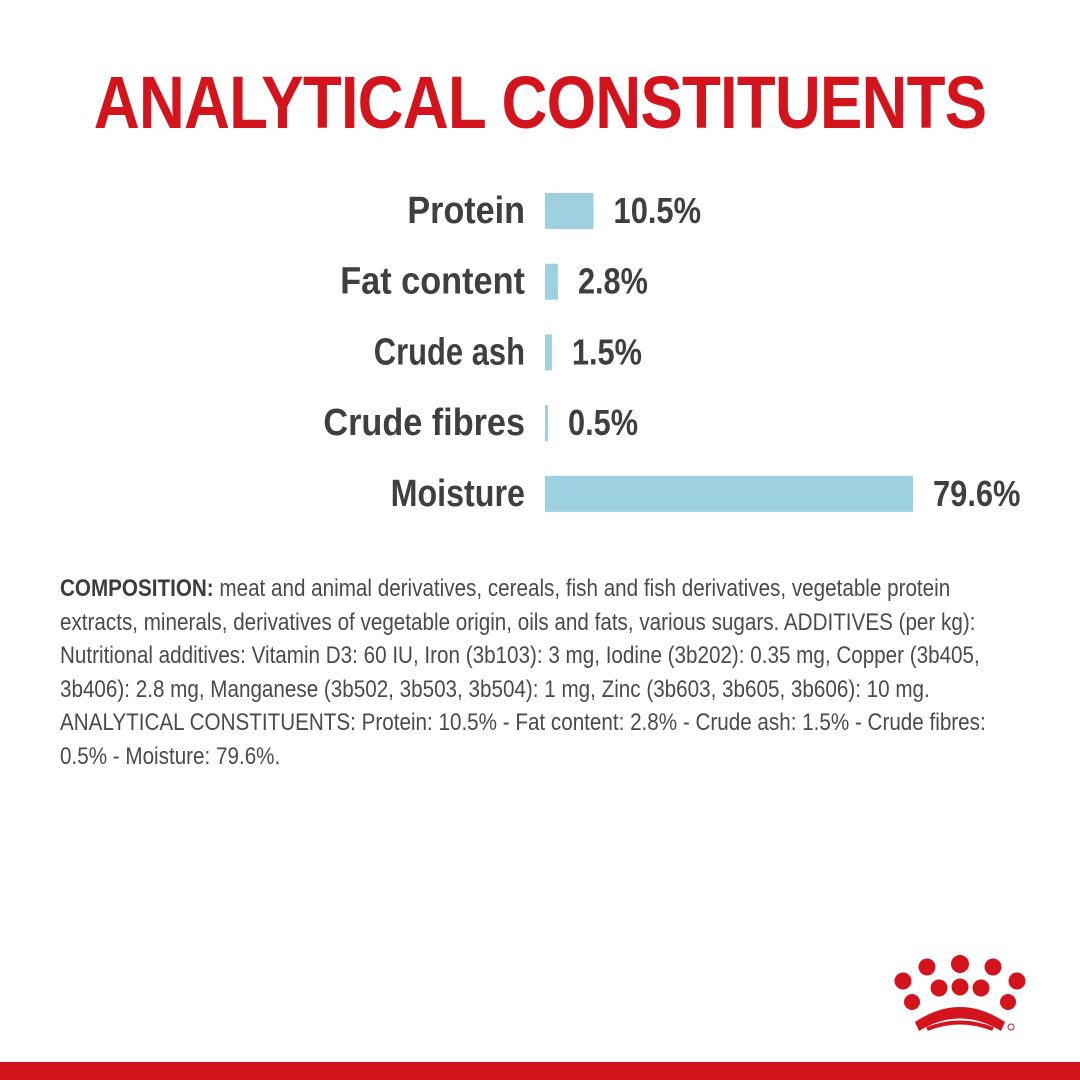 The image size is (1080, 1080). I want to click on category-label-crude-fibres: Crude fibres, so click(424, 423).